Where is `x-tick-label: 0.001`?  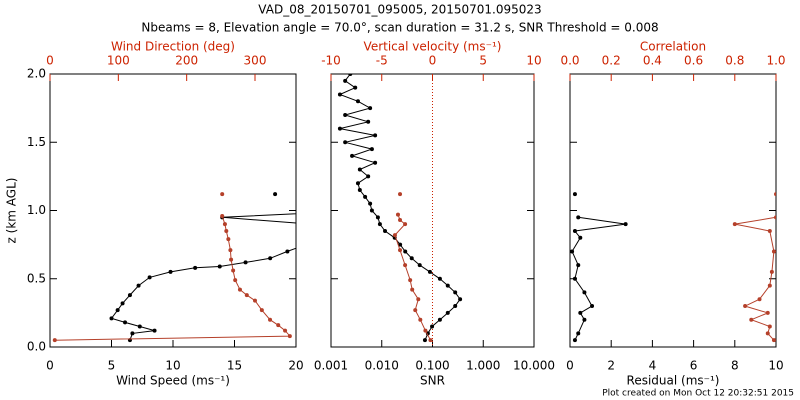
x-tick-label: 0.001 is located at coordinates (331, 366).